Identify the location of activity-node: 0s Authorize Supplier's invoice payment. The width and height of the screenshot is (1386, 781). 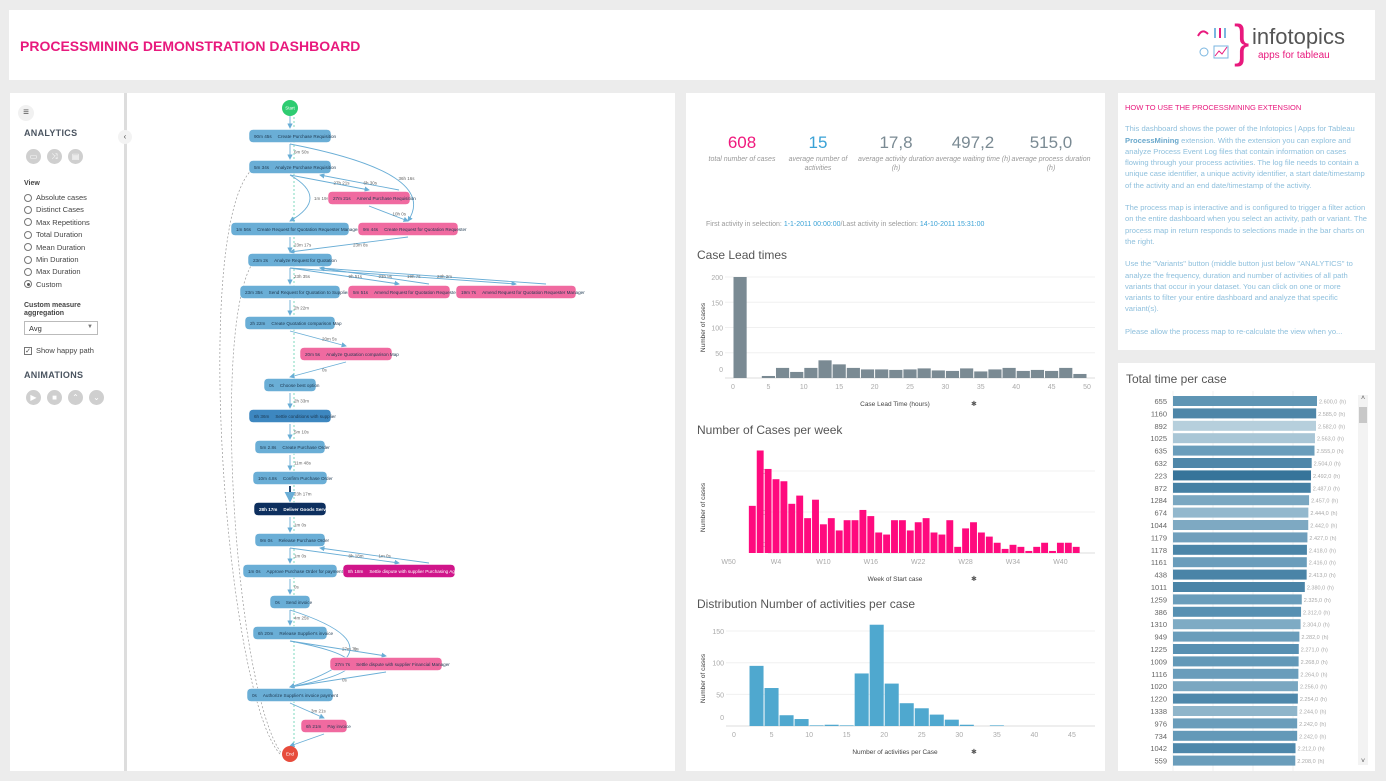
(292, 695).